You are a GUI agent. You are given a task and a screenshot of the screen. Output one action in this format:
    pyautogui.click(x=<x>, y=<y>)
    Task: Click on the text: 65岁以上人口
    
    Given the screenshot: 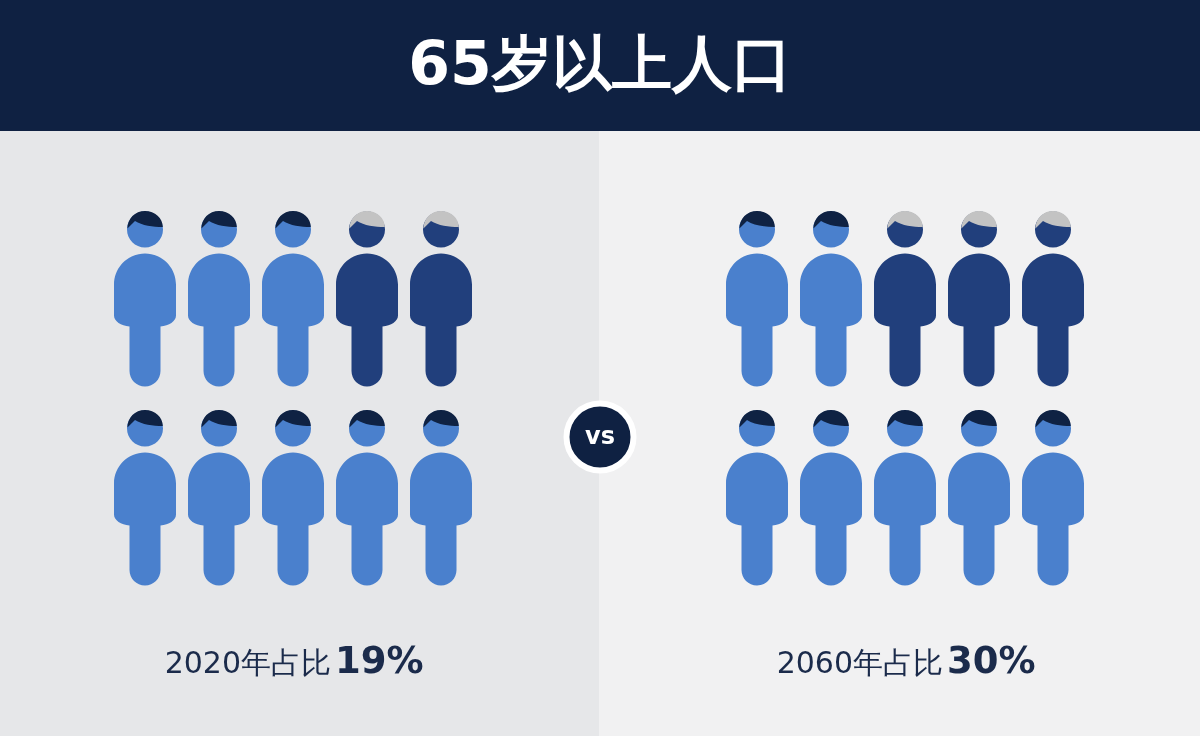 What is the action you would take?
    pyautogui.click(x=600, y=63)
    